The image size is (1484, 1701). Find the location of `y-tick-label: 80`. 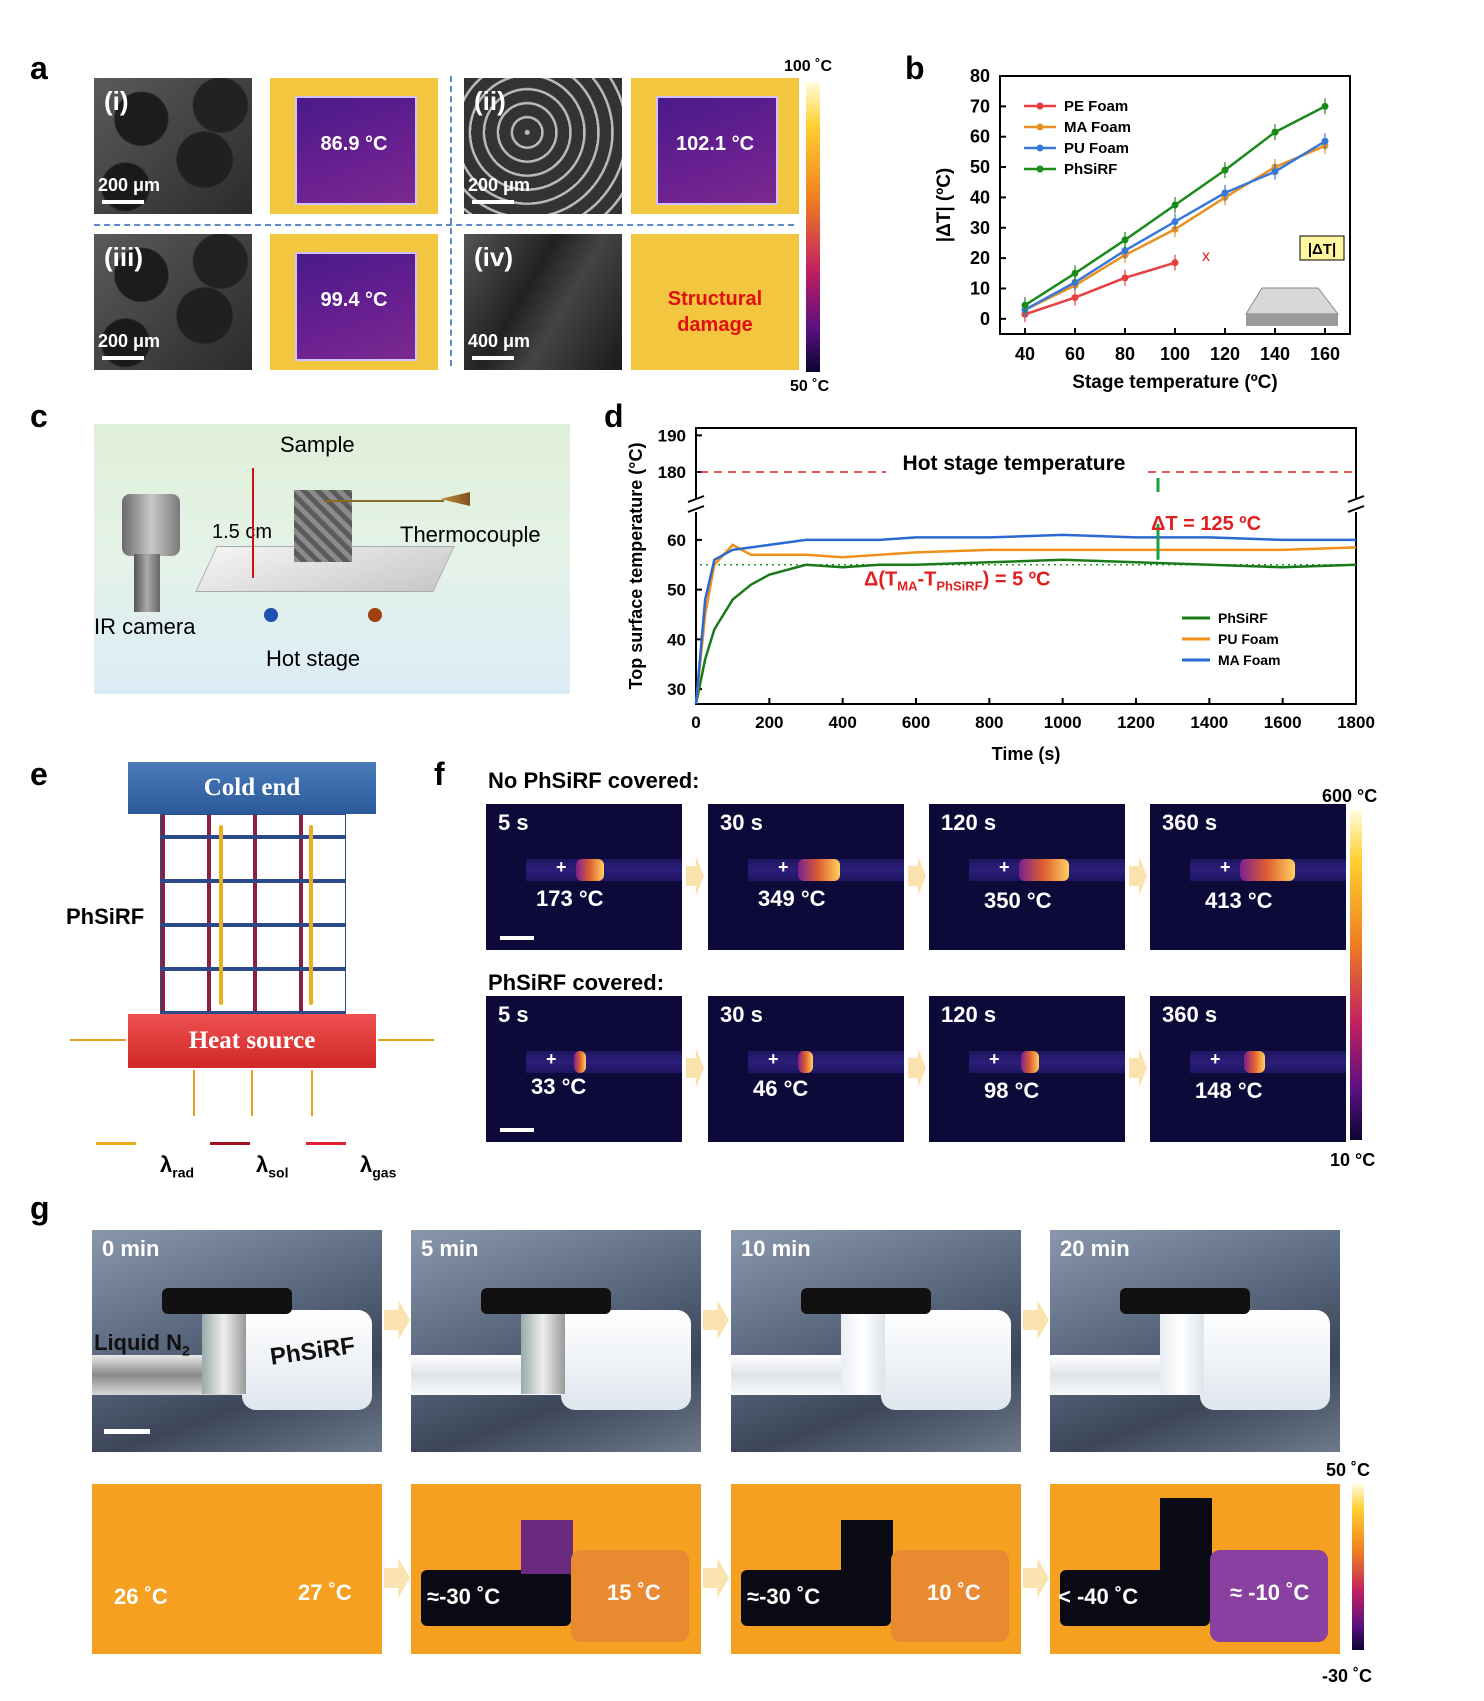

y-tick-label: 80 is located at coordinates (980, 76).